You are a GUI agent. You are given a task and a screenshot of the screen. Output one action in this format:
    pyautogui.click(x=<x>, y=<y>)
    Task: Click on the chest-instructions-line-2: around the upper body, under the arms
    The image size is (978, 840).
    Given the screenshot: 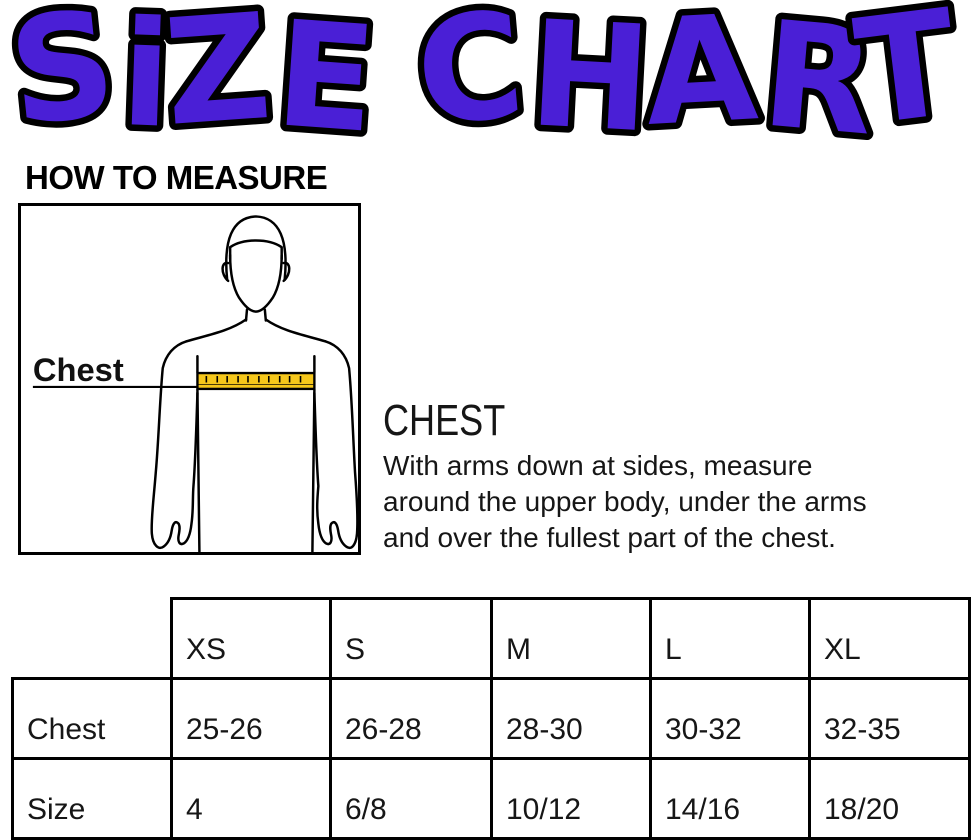 What is the action you would take?
    pyautogui.click(x=625, y=501)
    